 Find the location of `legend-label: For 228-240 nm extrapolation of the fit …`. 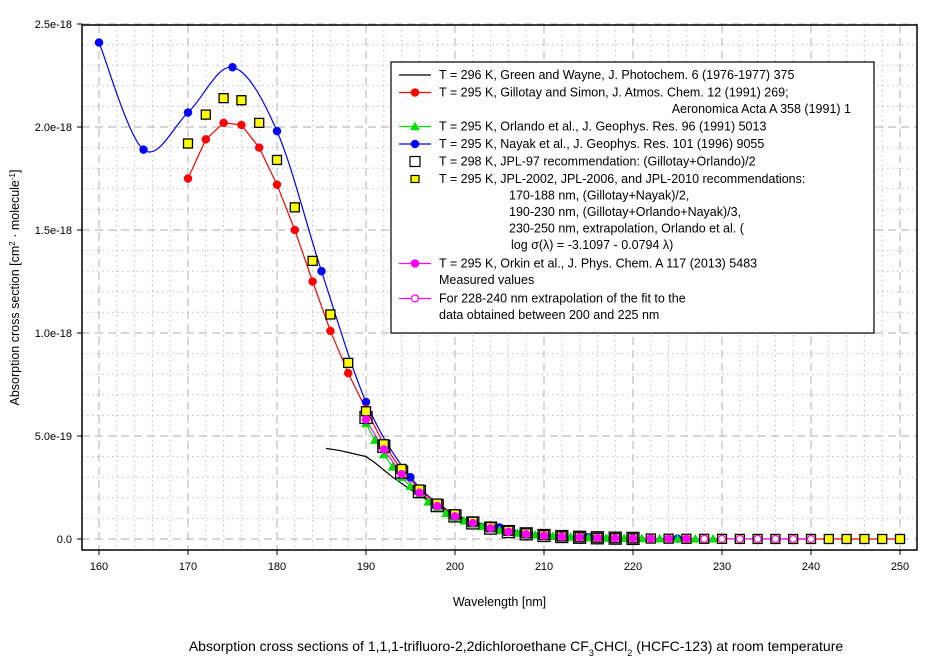

legend-label: For 228-240 nm extrapolation of the fit … is located at coordinates (562, 299).